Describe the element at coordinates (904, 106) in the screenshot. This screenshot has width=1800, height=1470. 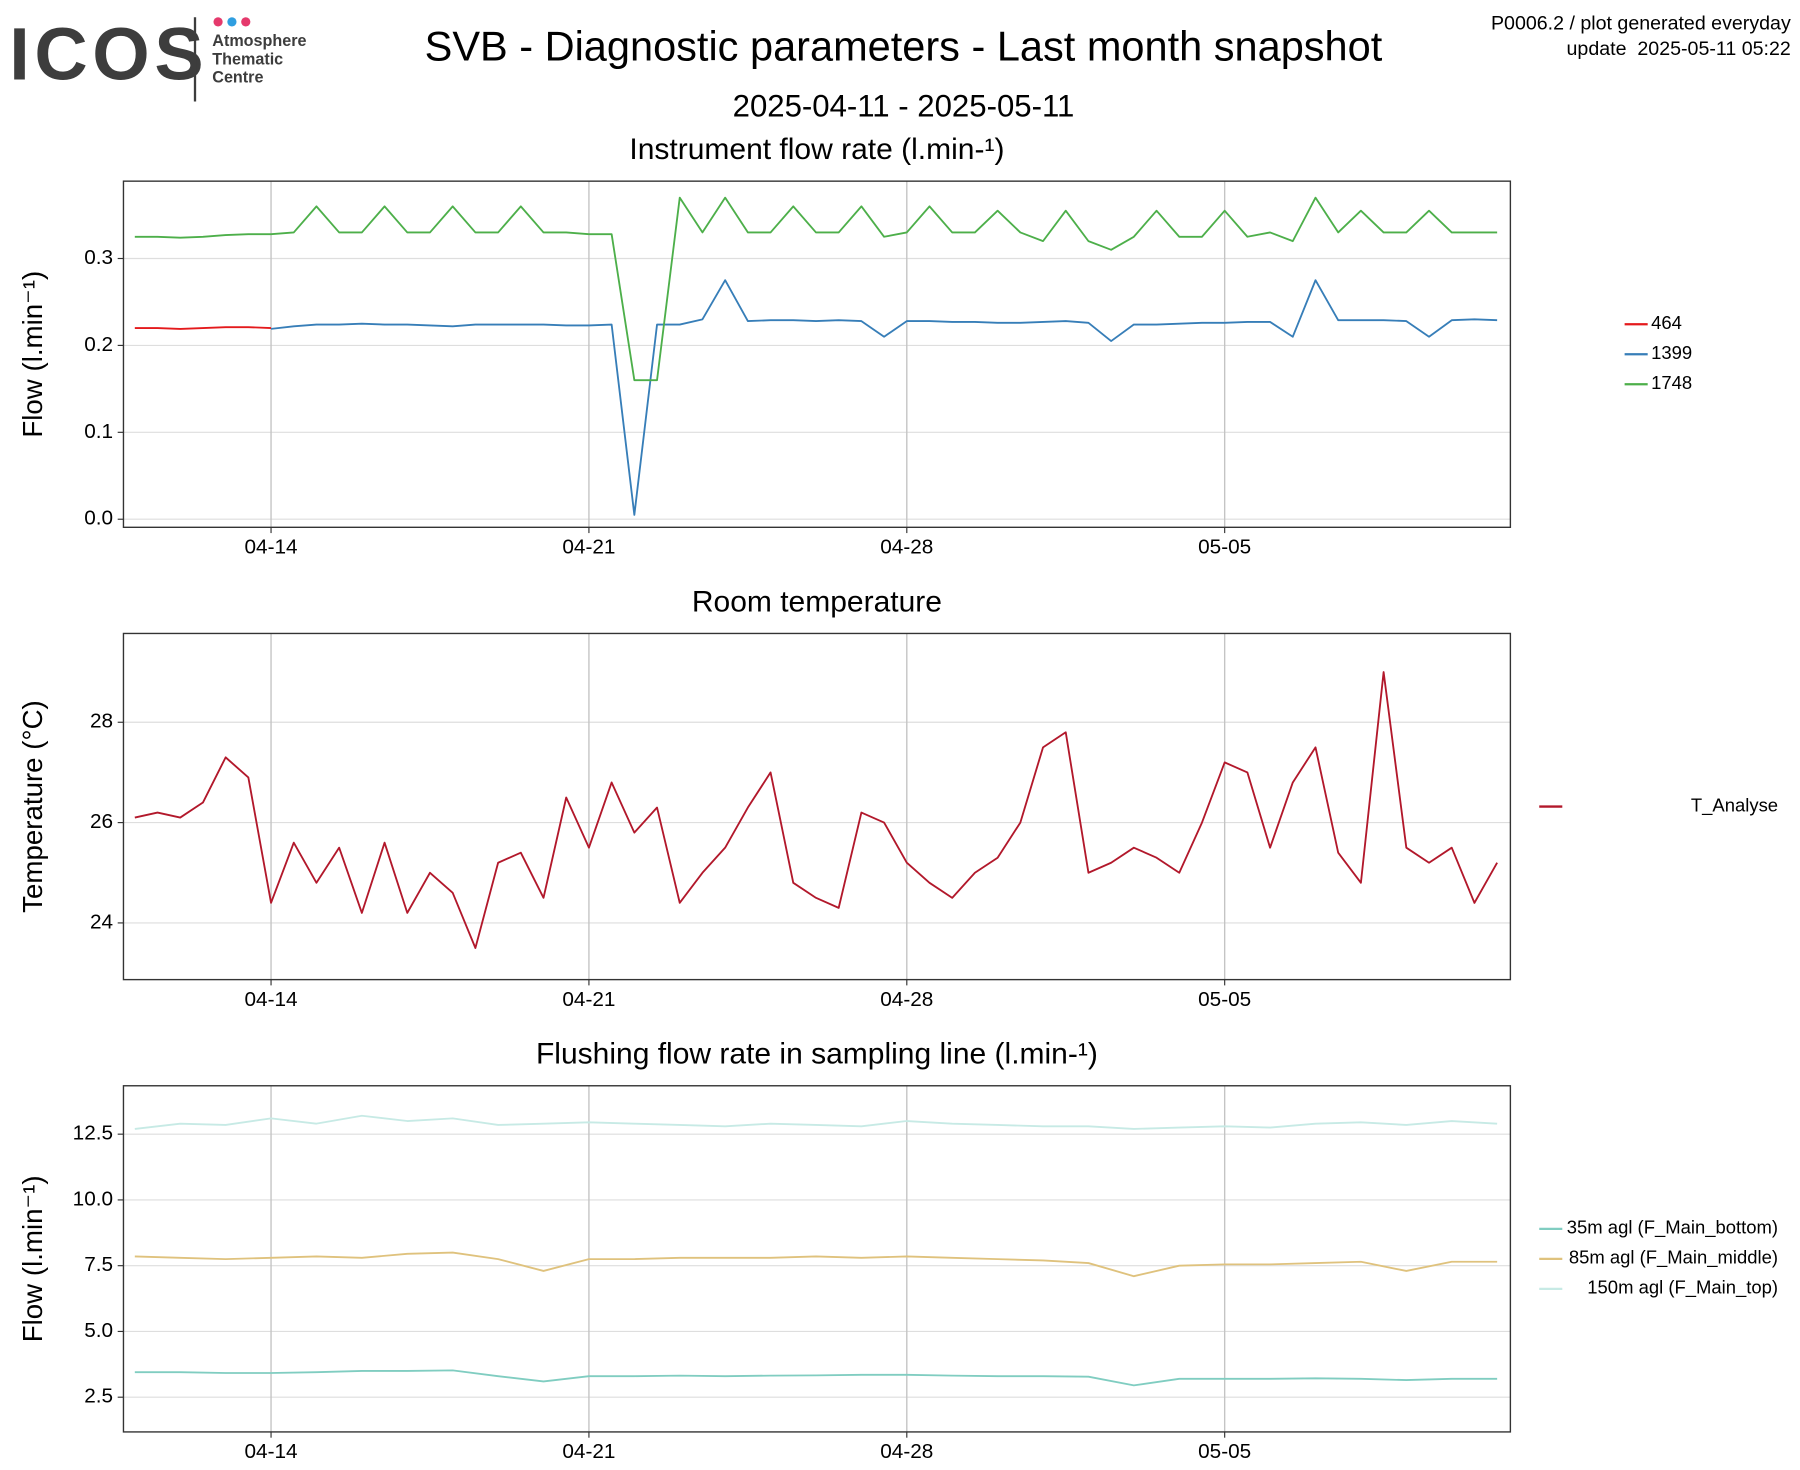
I see `page-subtitle: 2025-04-11 - 2025-05-11` at that location.